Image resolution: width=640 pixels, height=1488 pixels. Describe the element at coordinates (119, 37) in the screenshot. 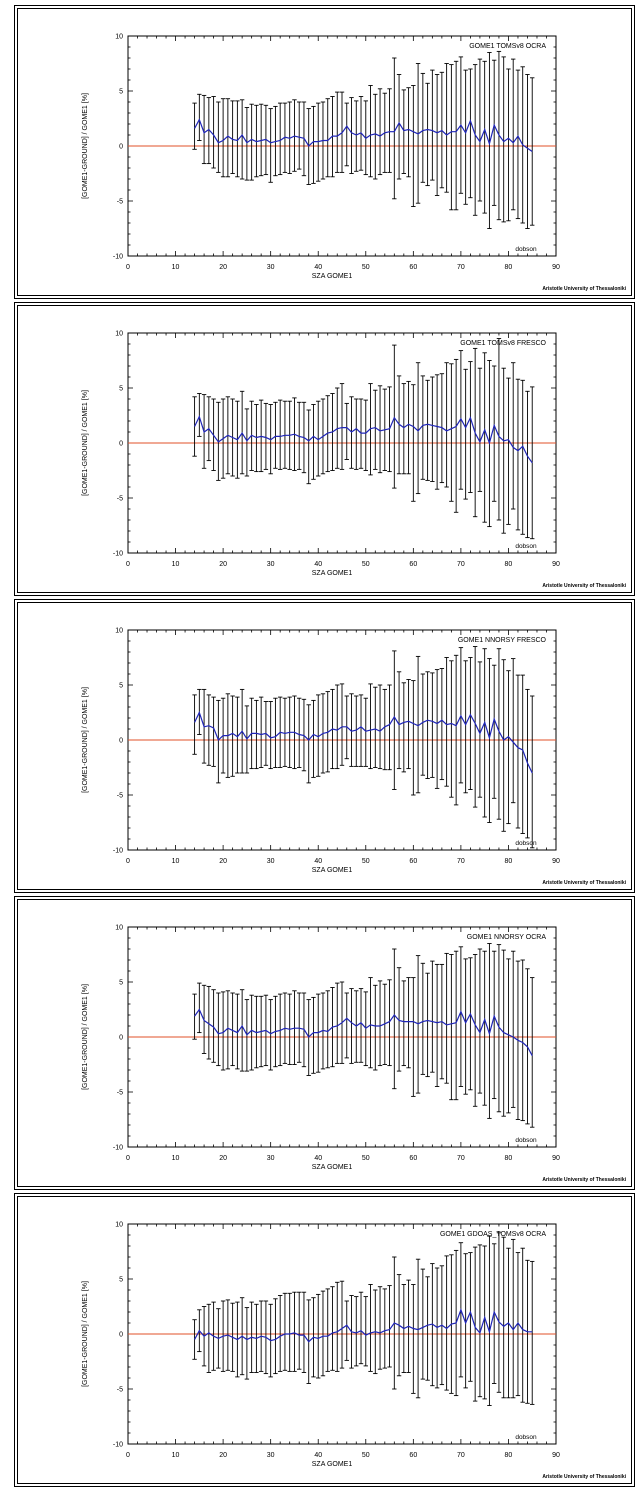

I see `y-tick-label: 10` at that location.